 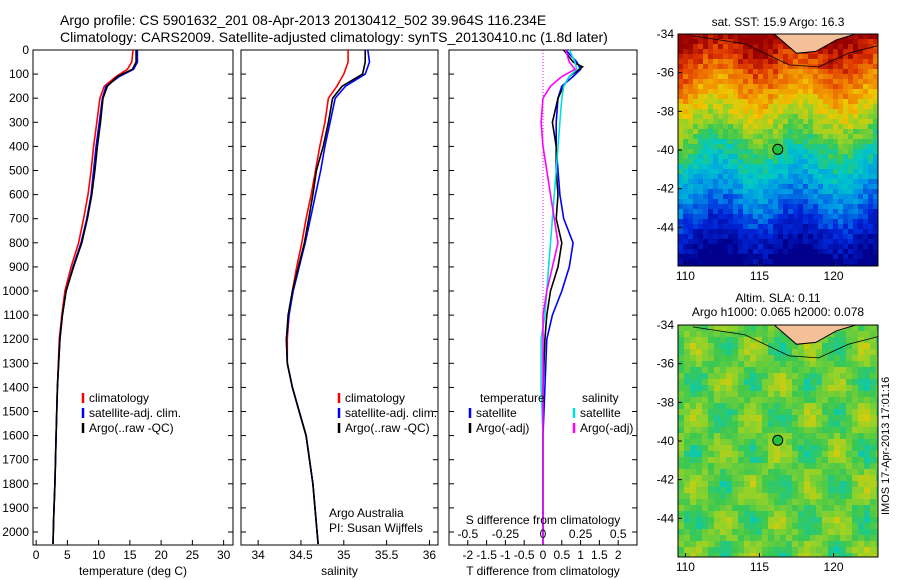 I want to click on y-tick-label: 200, so click(x=19, y=98).